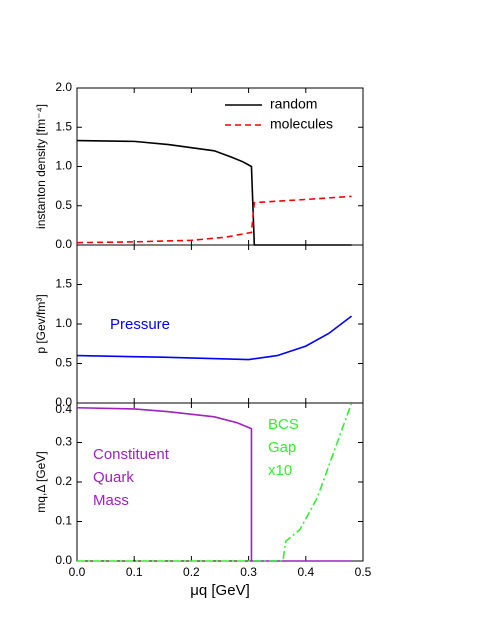  Describe the element at coordinates (293, 104) in the screenshot. I see `legend-label: random` at that location.